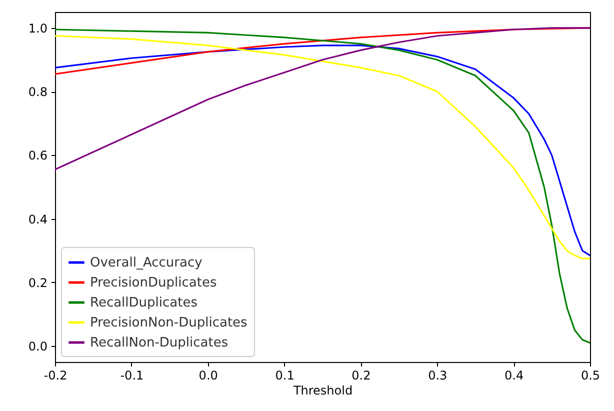  What do you see at coordinates (322, 391) in the screenshot?
I see `x-axis-title: Threshold` at bounding box center [322, 391].